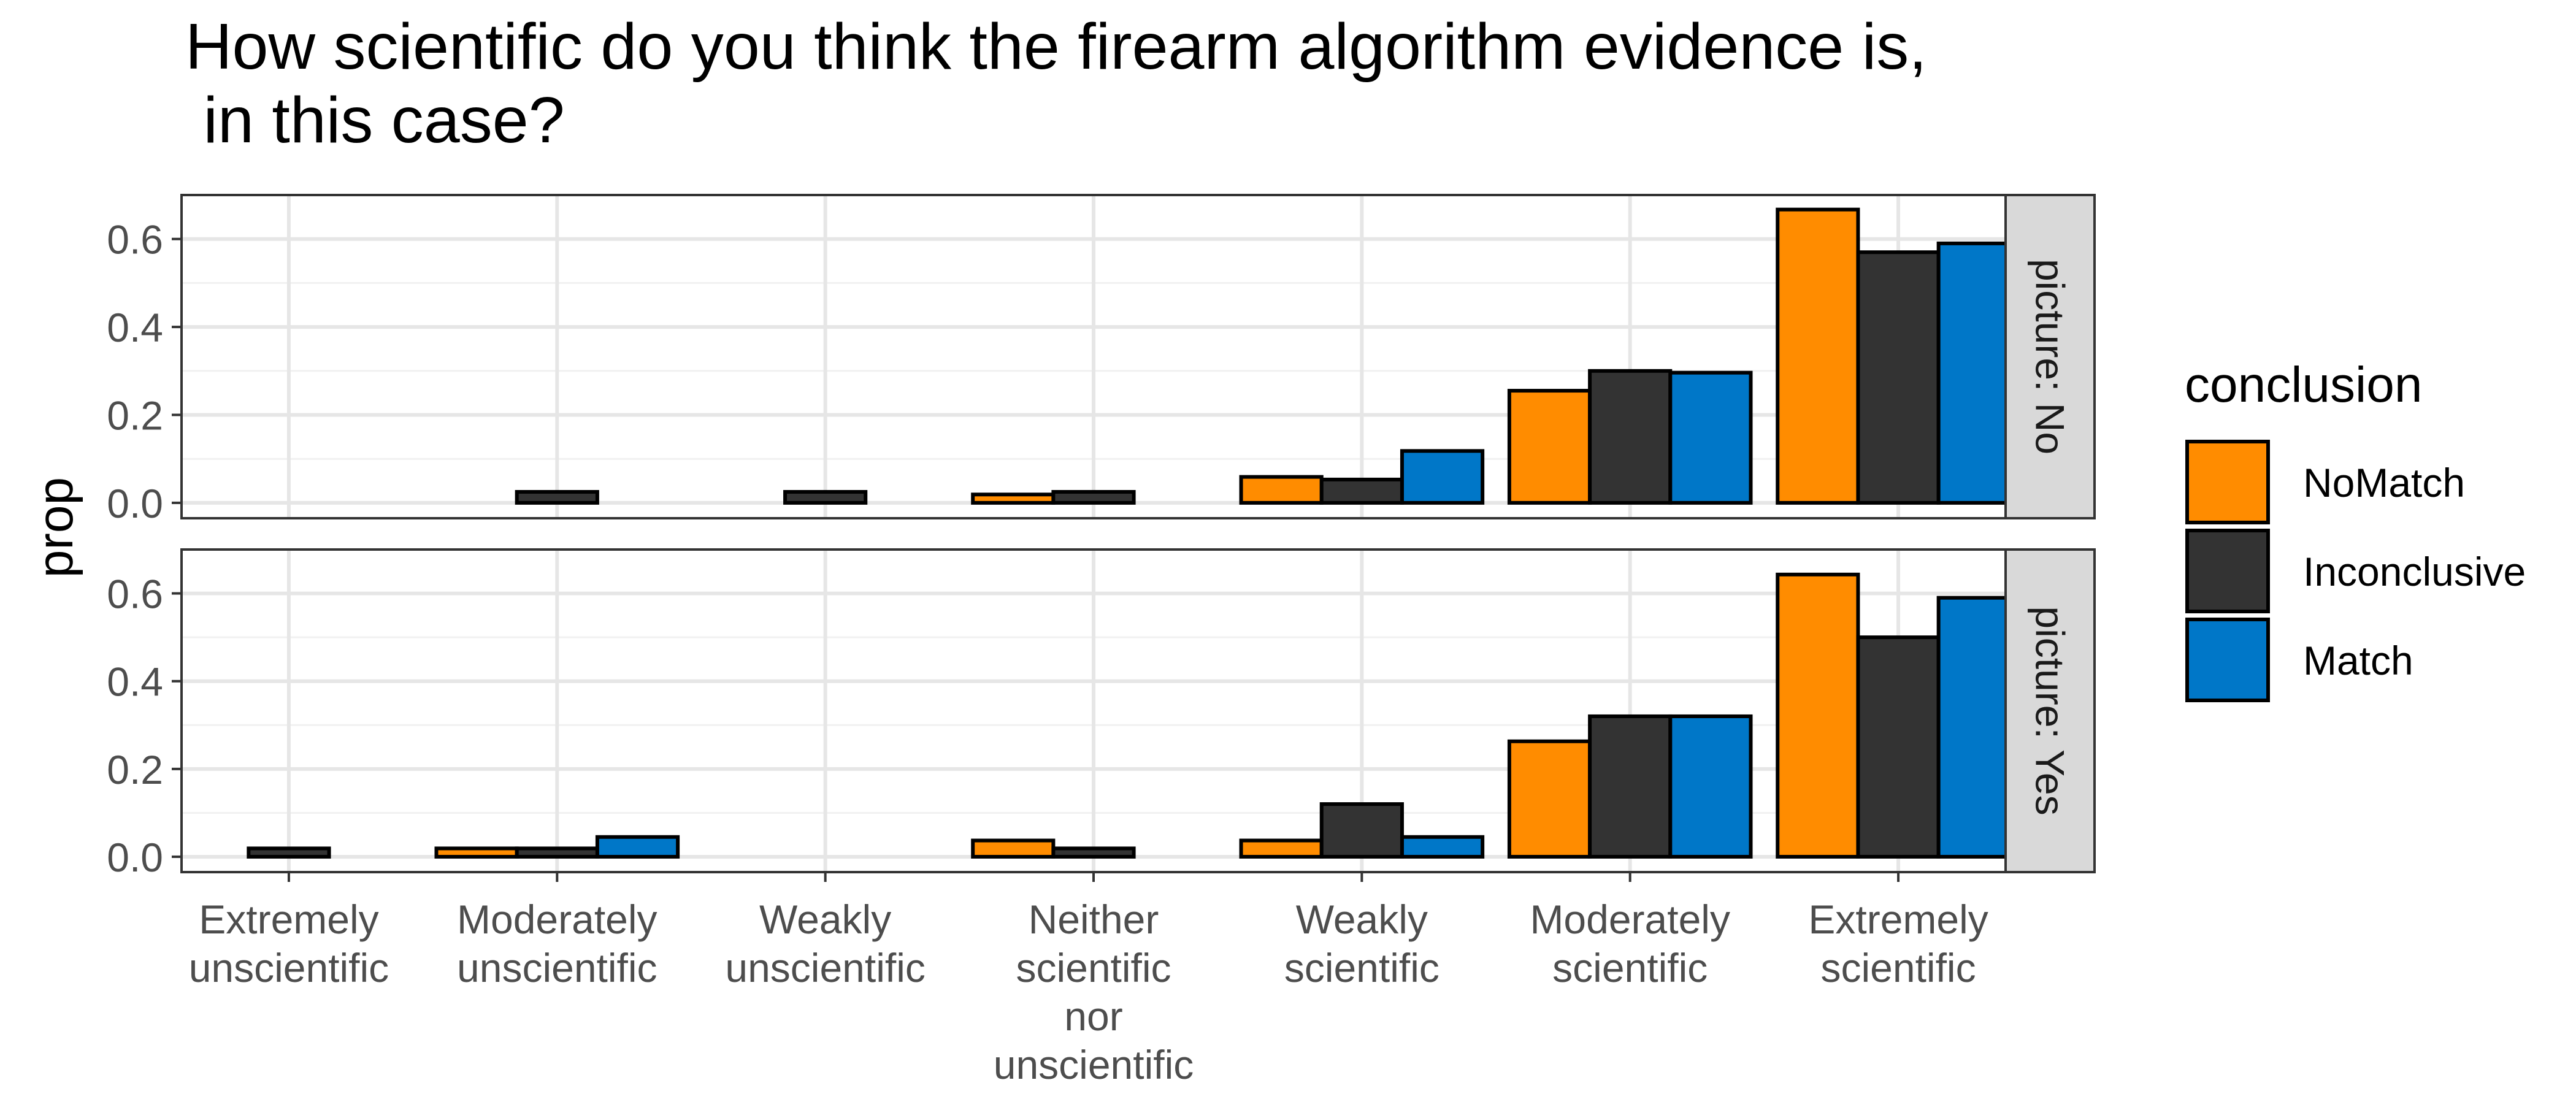 The image size is (2576, 1107). I want to click on legend-label: Inconclusive, so click(2414, 571).